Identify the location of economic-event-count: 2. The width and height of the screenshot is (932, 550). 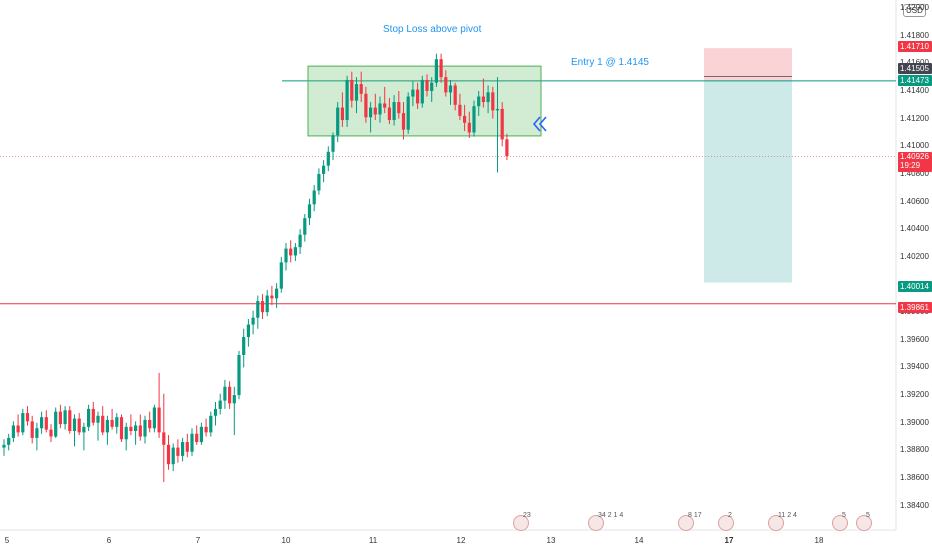
(730, 515).